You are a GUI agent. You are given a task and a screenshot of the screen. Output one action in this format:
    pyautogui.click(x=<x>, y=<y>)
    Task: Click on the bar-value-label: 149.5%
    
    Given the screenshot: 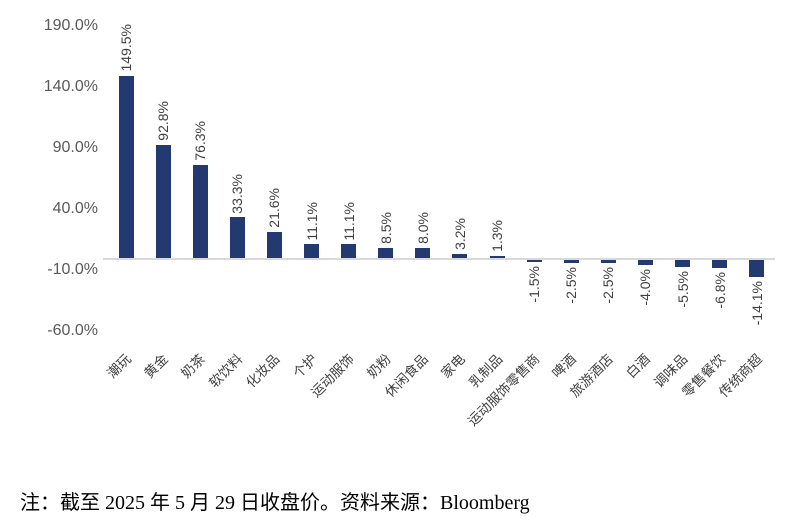 What is the action you would take?
    pyautogui.click(x=126, y=48)
    